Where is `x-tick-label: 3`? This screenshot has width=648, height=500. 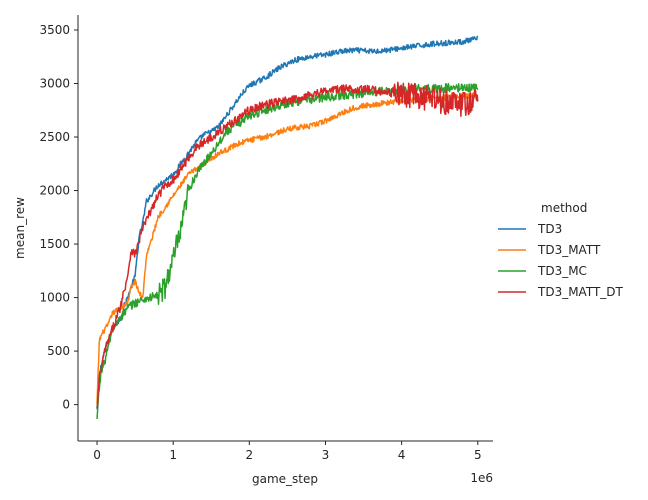 x-tick-label: 3 is located at coordinates (326, 455).